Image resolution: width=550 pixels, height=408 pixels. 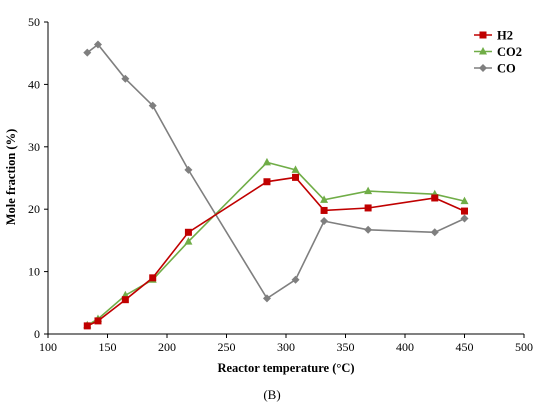 I want to click on x-tick-label: 250, so click(x=227, y=347).